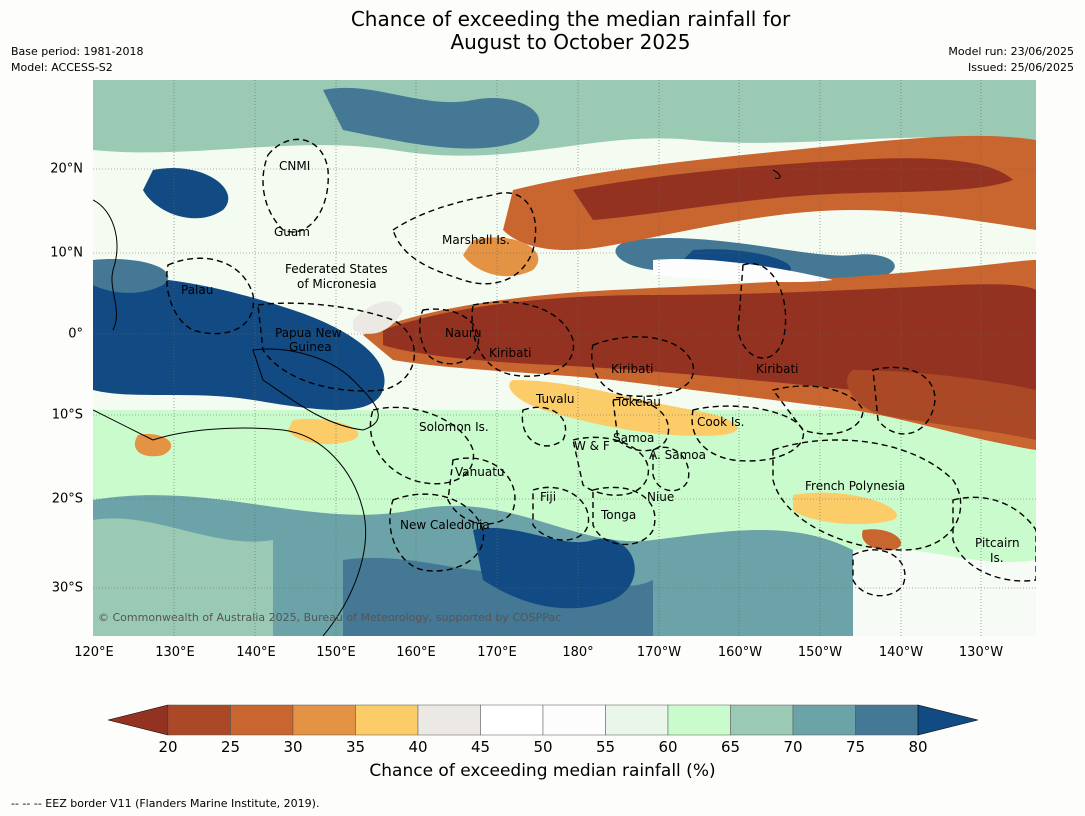 The height and width of the screenshot is (816, 1085). What do you see at coordinates (592, 446) in the screenshot?
I see `region-label: W & F` at bounding box center [592, 446].